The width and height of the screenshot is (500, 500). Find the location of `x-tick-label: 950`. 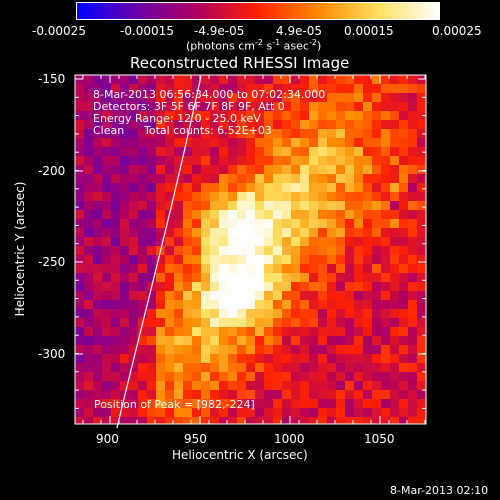

x-tick-label: 950 is located at coordinates (195, 439).